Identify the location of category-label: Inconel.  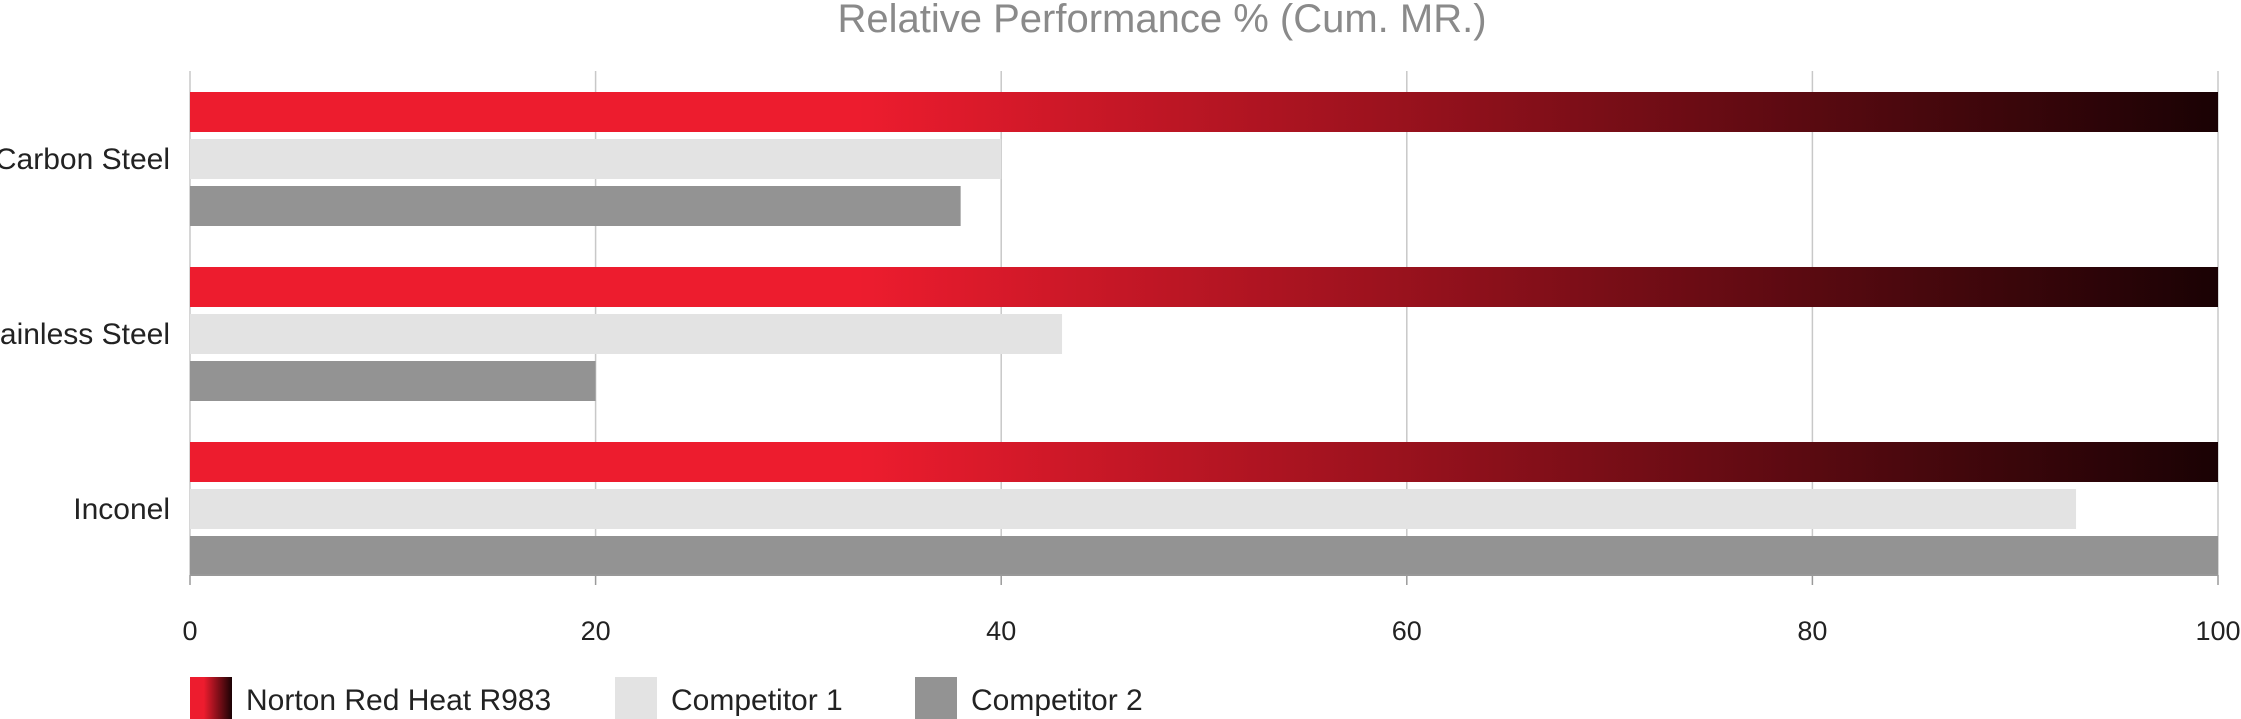
(121, 509).